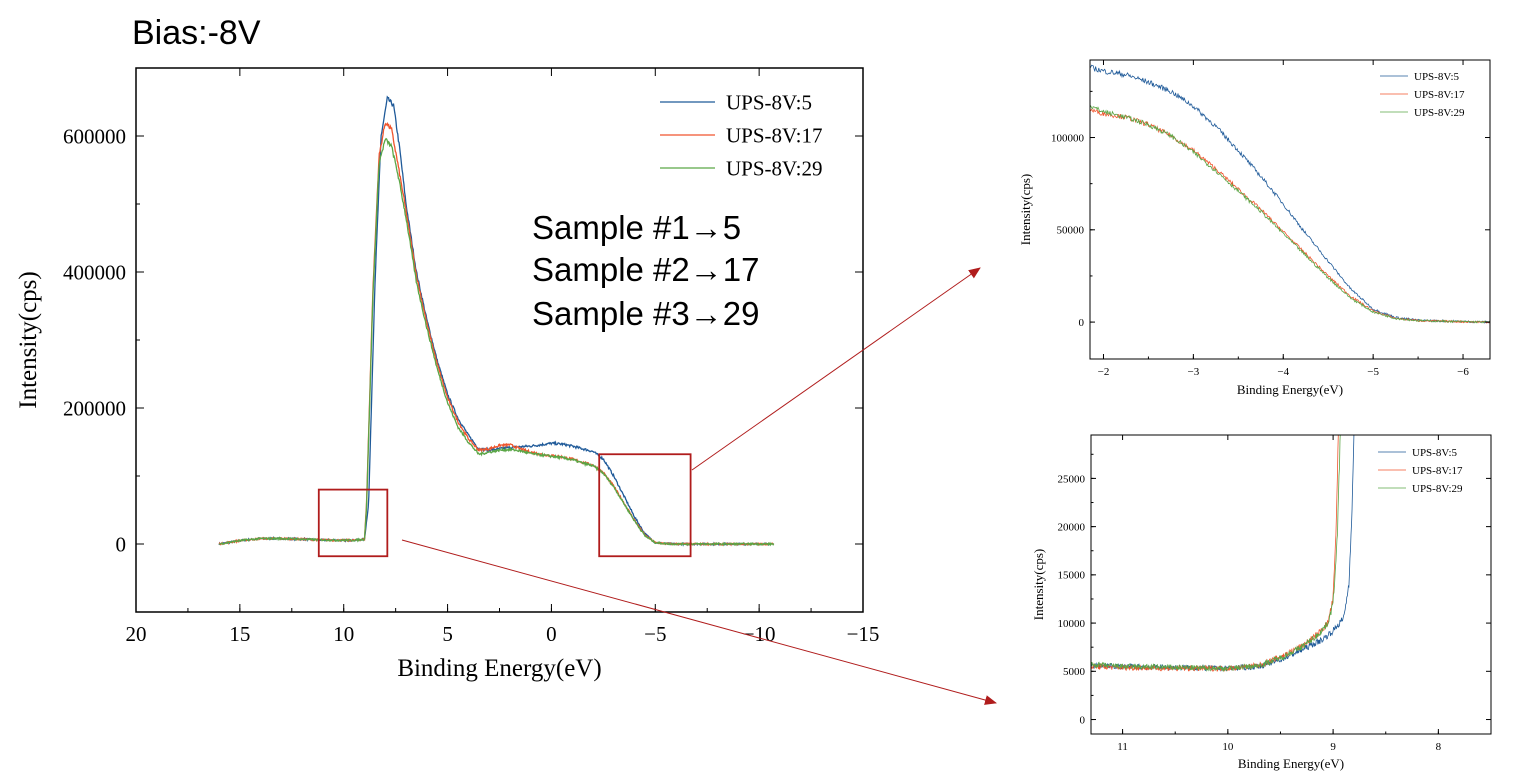  What do you see at coordinates (1283, 372) in the screenshot?
I see `x-tick-label: −4` at bounding box center [1283, 372].